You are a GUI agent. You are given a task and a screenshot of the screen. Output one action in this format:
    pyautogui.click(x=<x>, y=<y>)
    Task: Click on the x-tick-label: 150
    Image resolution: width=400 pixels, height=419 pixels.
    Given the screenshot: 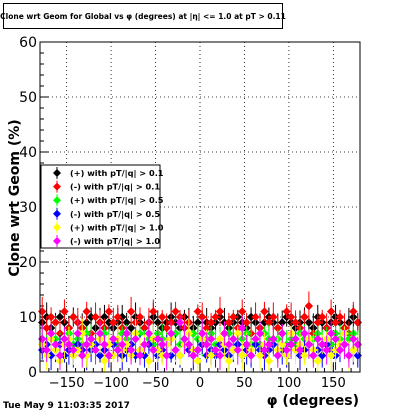 What is the action you would take?
    pyautogui.click(x=333, y=383)
    